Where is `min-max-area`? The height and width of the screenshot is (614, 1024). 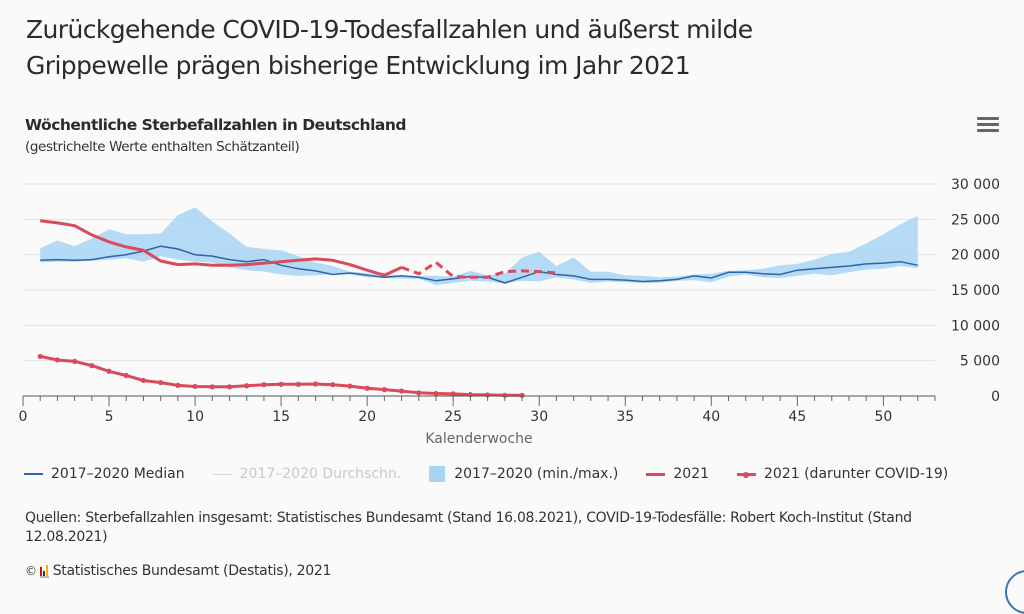
min-max-area is located at coordinates (479, 246).